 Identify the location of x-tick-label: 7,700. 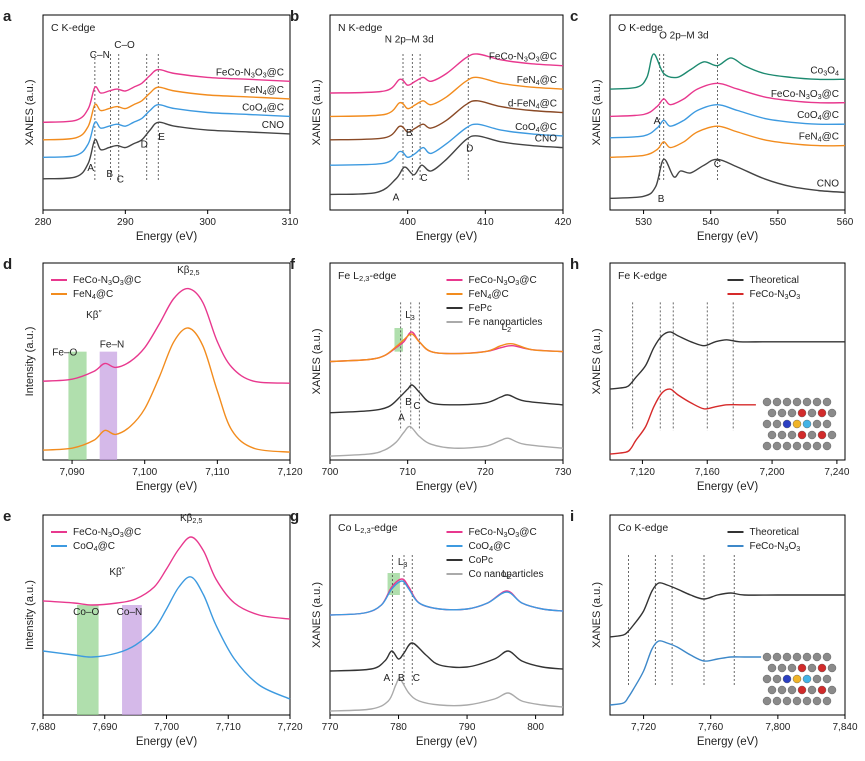
(166, 727).